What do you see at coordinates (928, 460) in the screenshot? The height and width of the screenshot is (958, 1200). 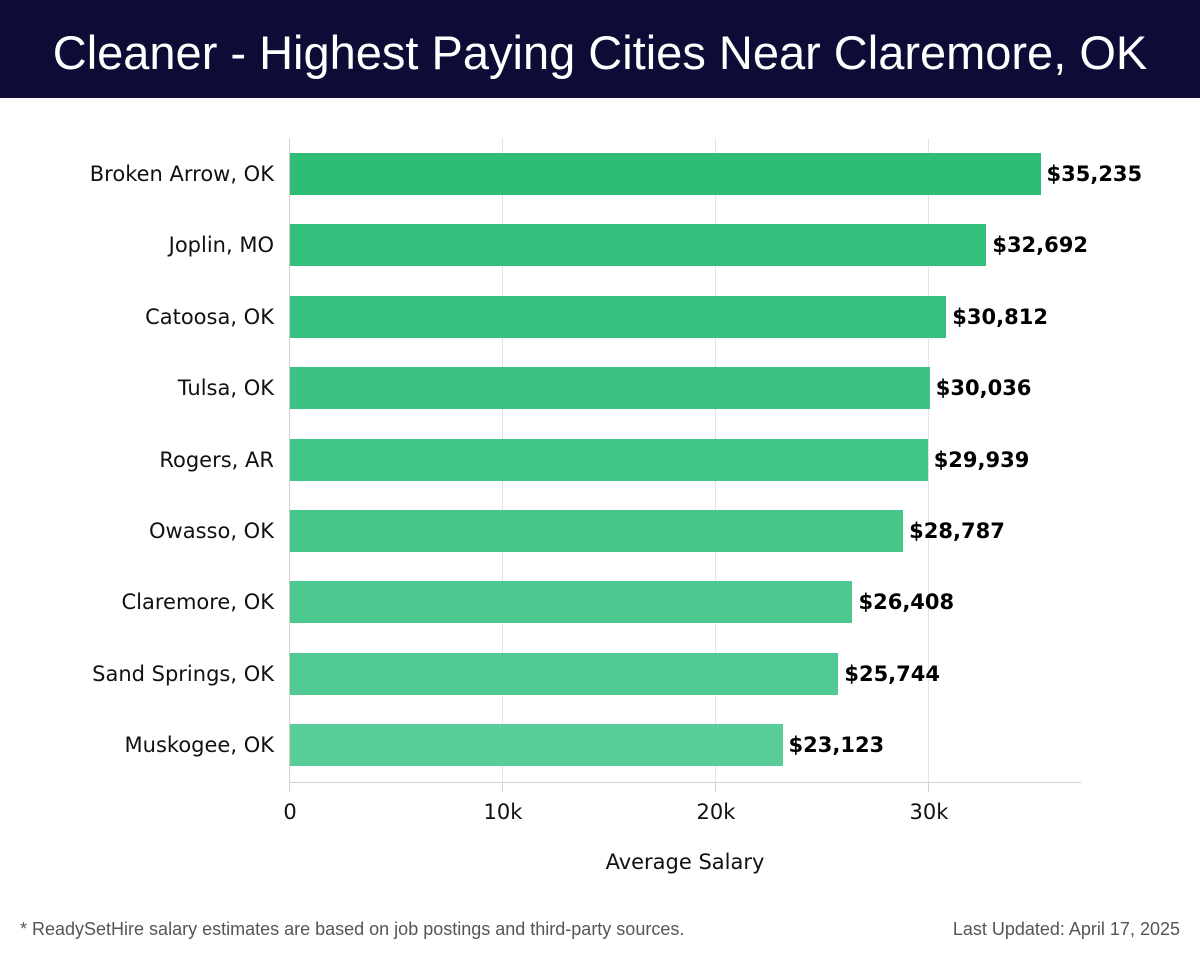 I see `gridline` at bounding box center [928, 460].